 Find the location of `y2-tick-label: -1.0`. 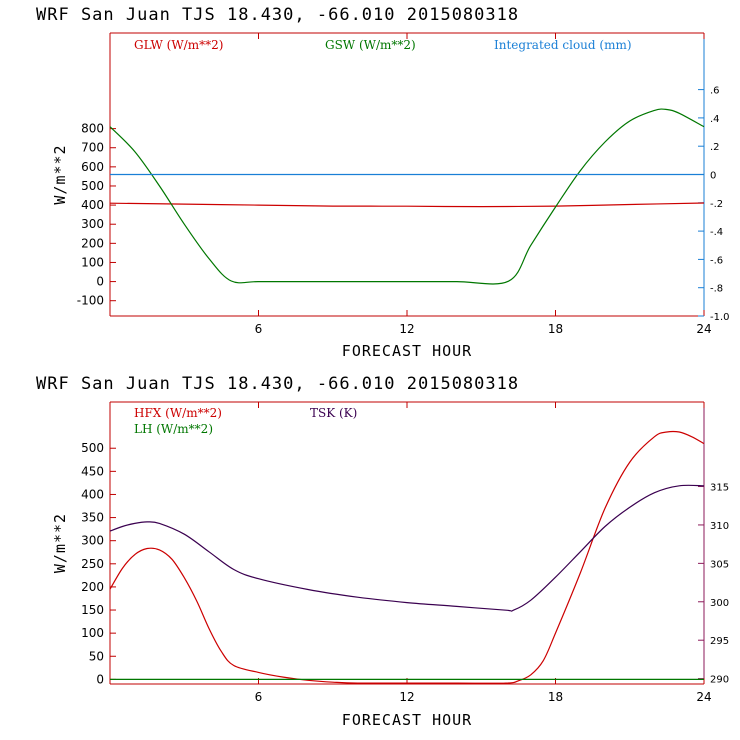

y2-tick-label: -1.0 is located at coordinates (720, 317).